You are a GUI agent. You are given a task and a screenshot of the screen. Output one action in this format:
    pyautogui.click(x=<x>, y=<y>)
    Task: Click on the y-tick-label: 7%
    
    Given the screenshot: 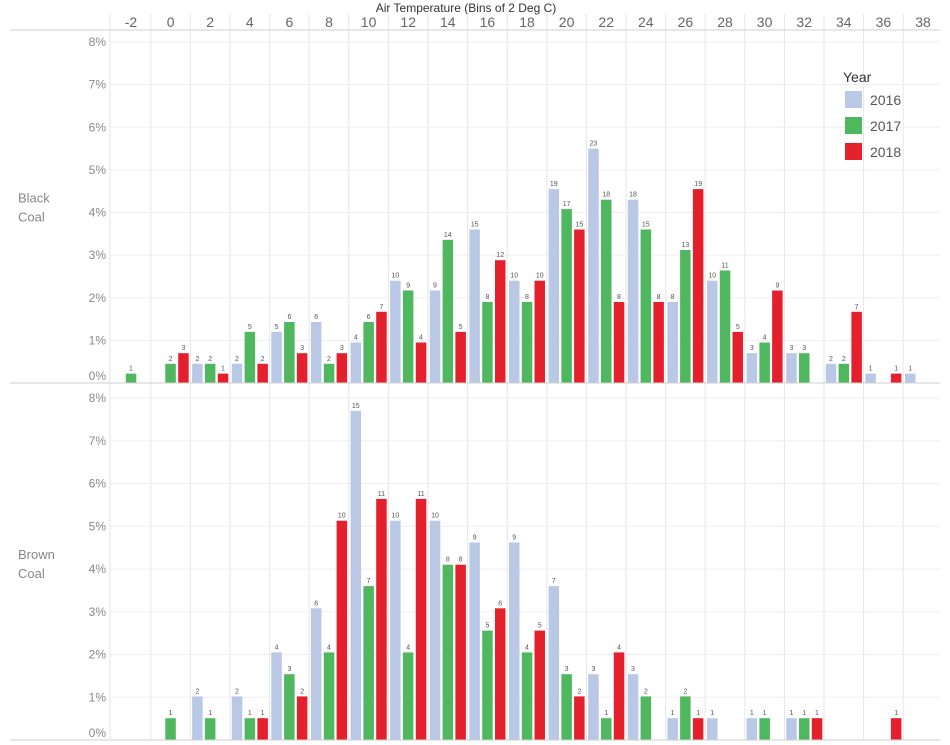 What is the action you would take?
    pyautogui.click(x=98, y=441)
    